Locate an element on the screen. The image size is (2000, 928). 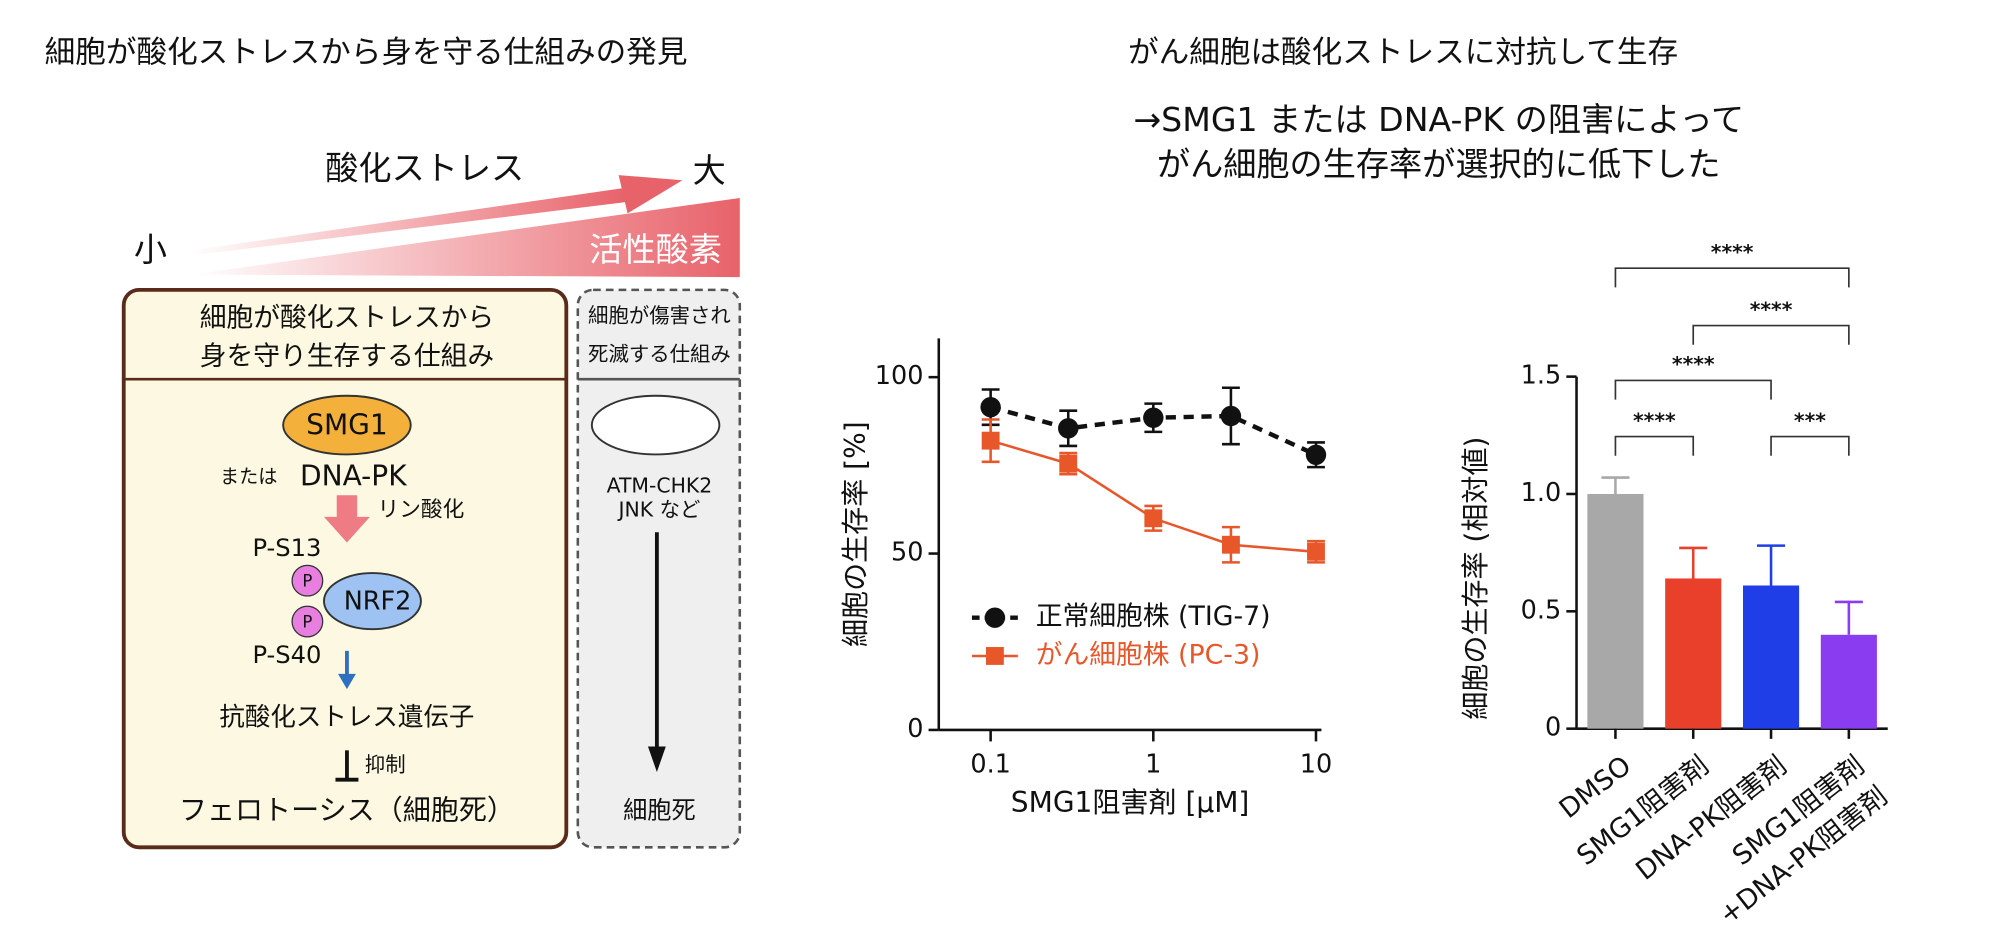
stress-arrow-head is located at coordinates (650, 194).